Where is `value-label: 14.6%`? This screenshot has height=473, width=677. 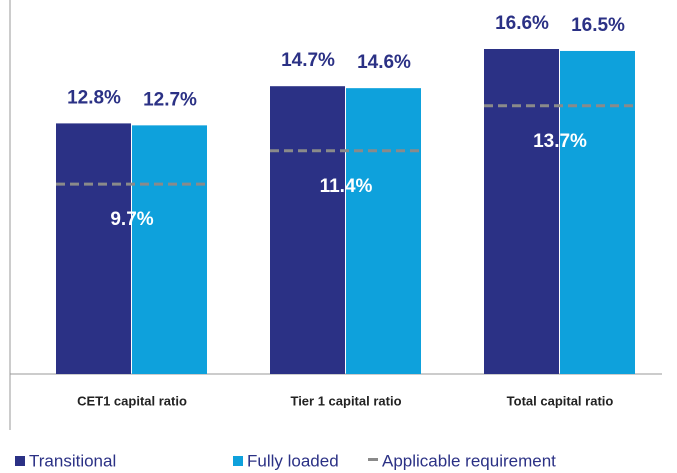 value-label: 14.6% is located at coordinates (384, 62).